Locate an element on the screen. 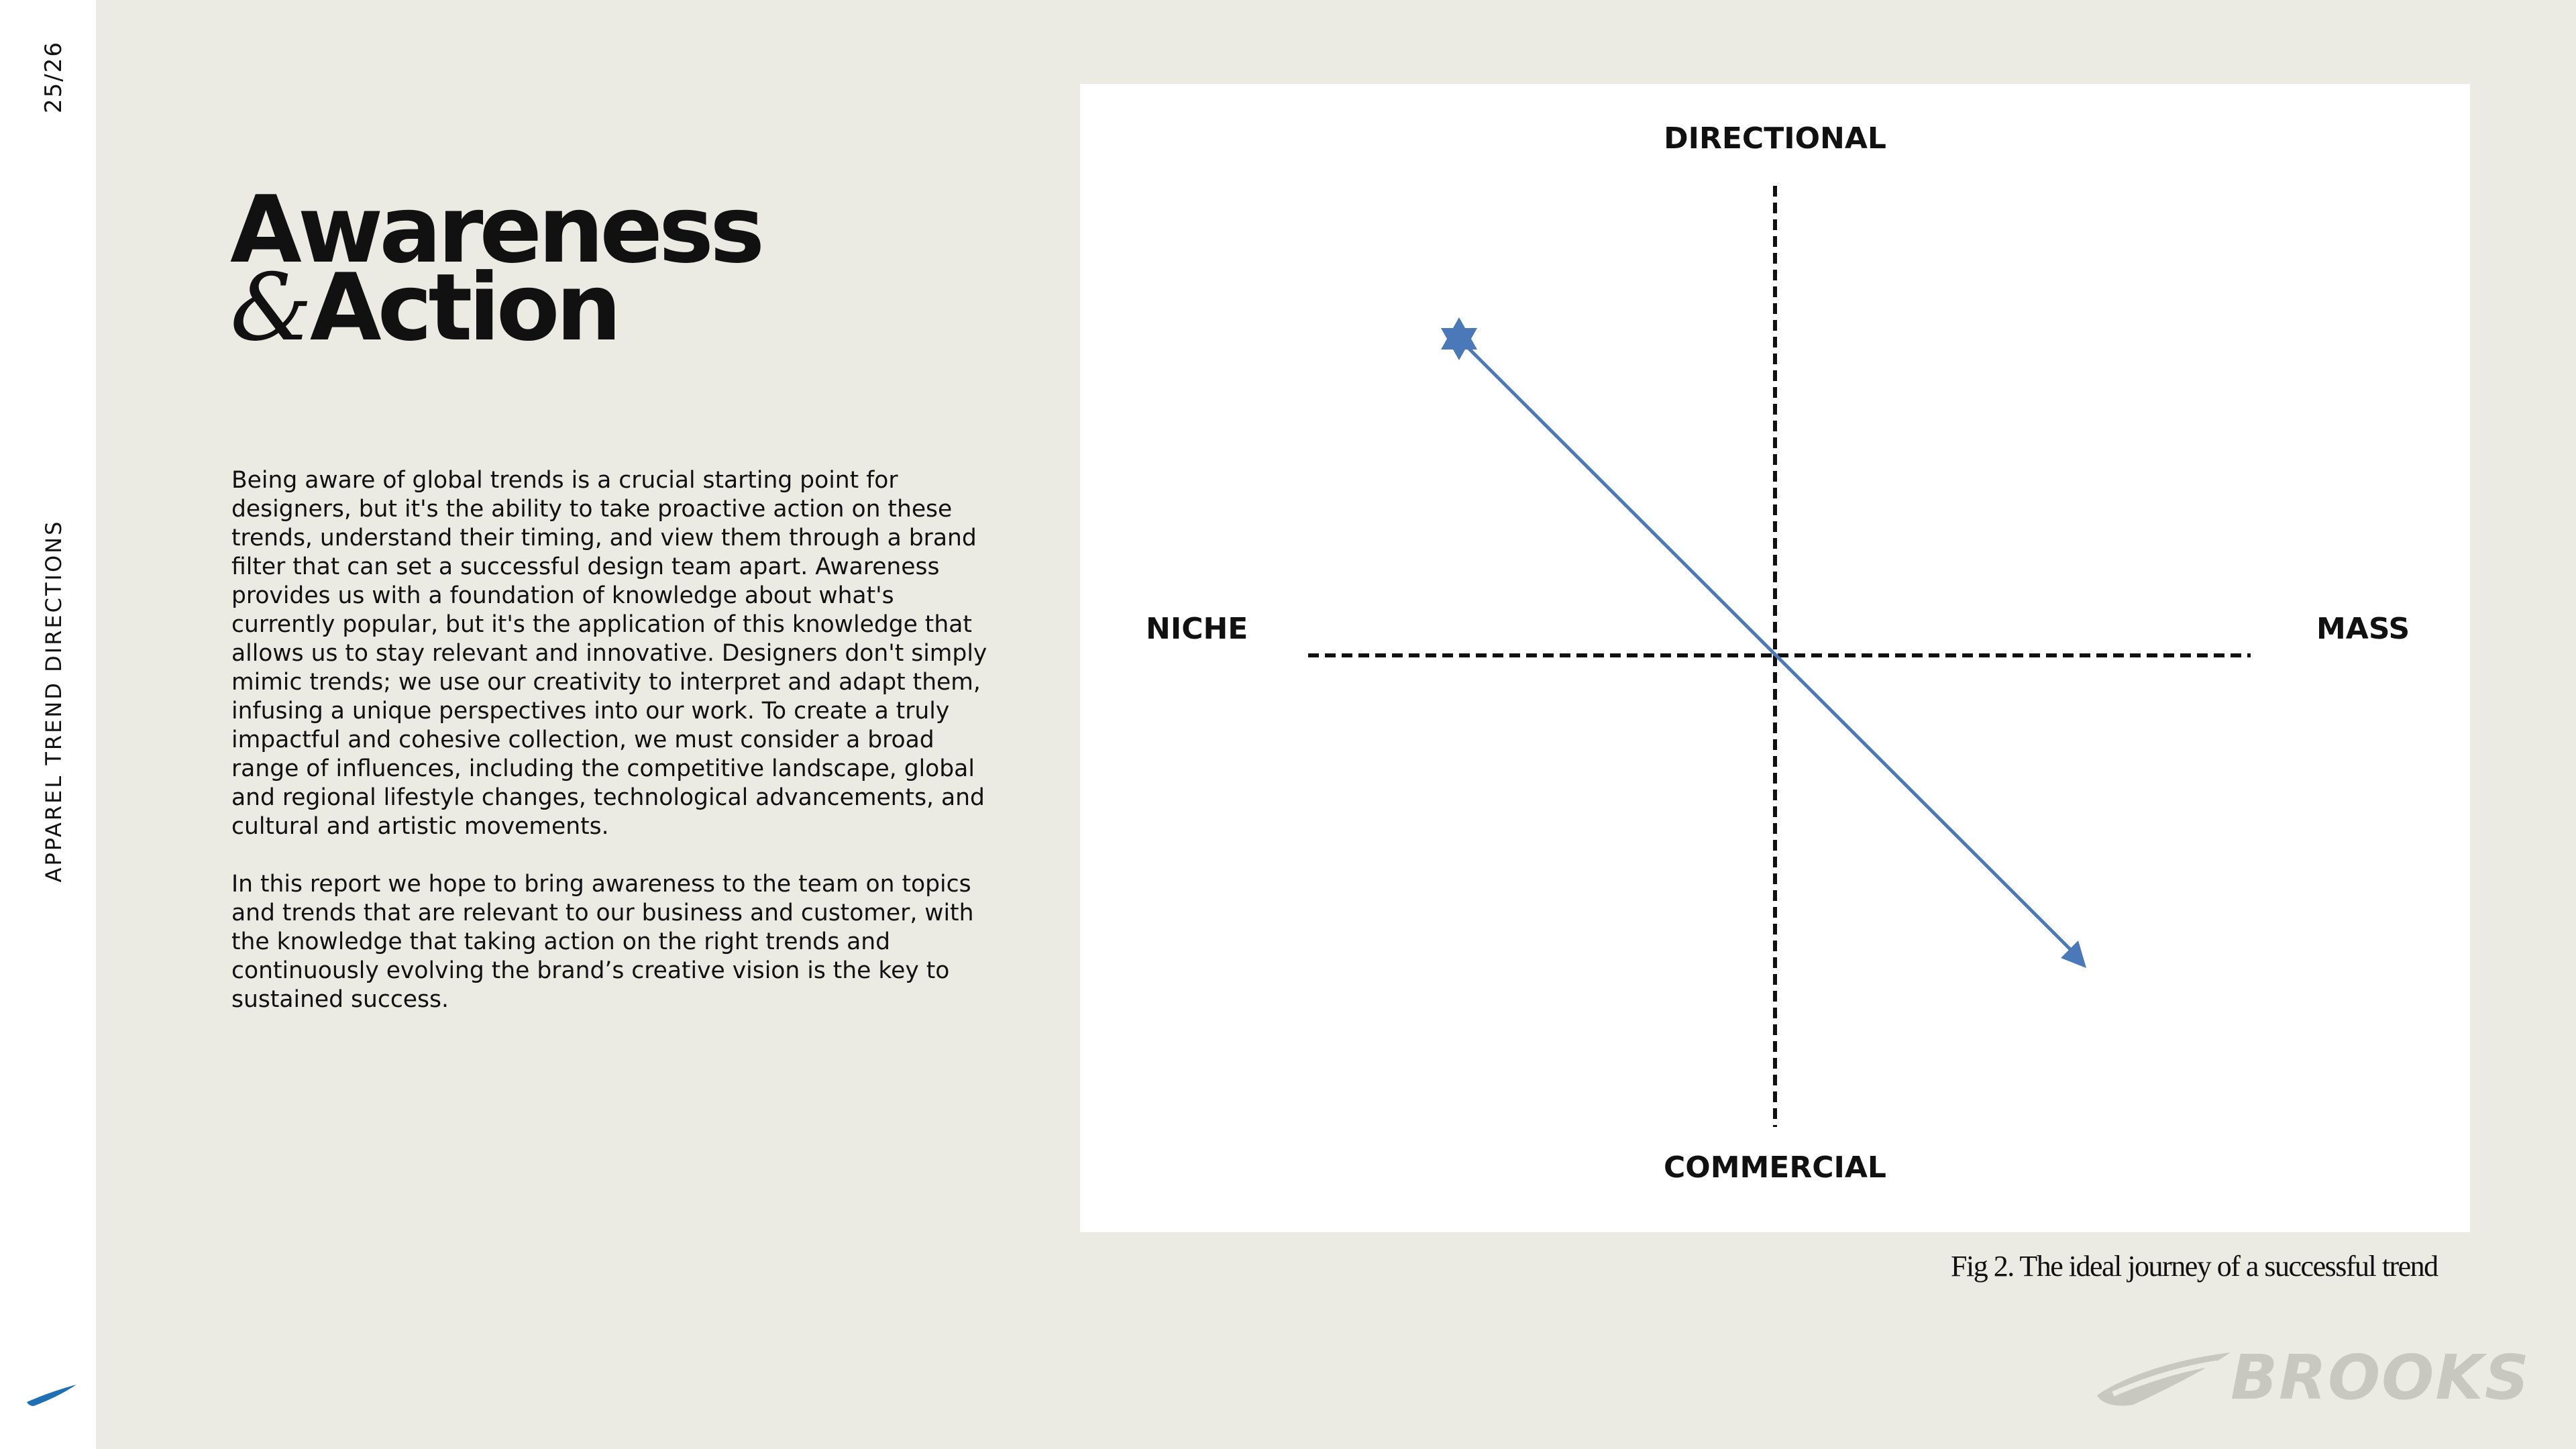  axis-label-commercial: COMMERCIAL is located at coordinates (1775, 1167).